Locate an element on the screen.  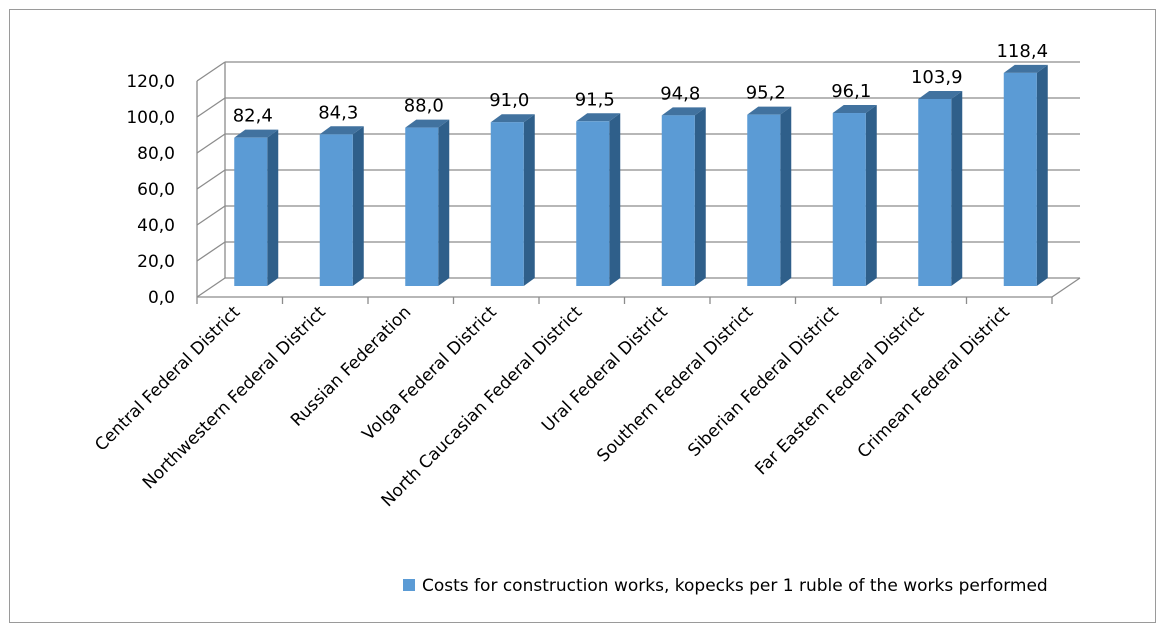
y-axis: 0,0 20,0 40,0 60,0 80,0 100,0 120,0 is located at coordinates (150, 190).